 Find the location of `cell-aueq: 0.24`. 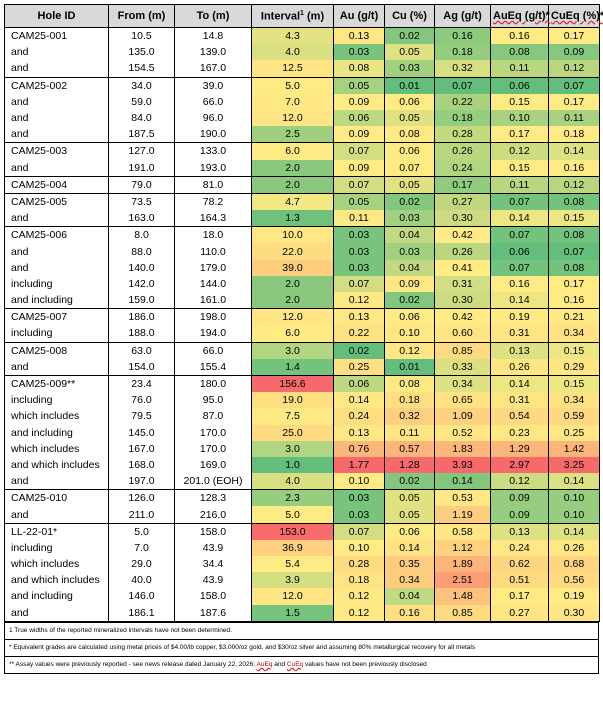

cell-aueq: 0.24 is located at coordinates (519, 547).